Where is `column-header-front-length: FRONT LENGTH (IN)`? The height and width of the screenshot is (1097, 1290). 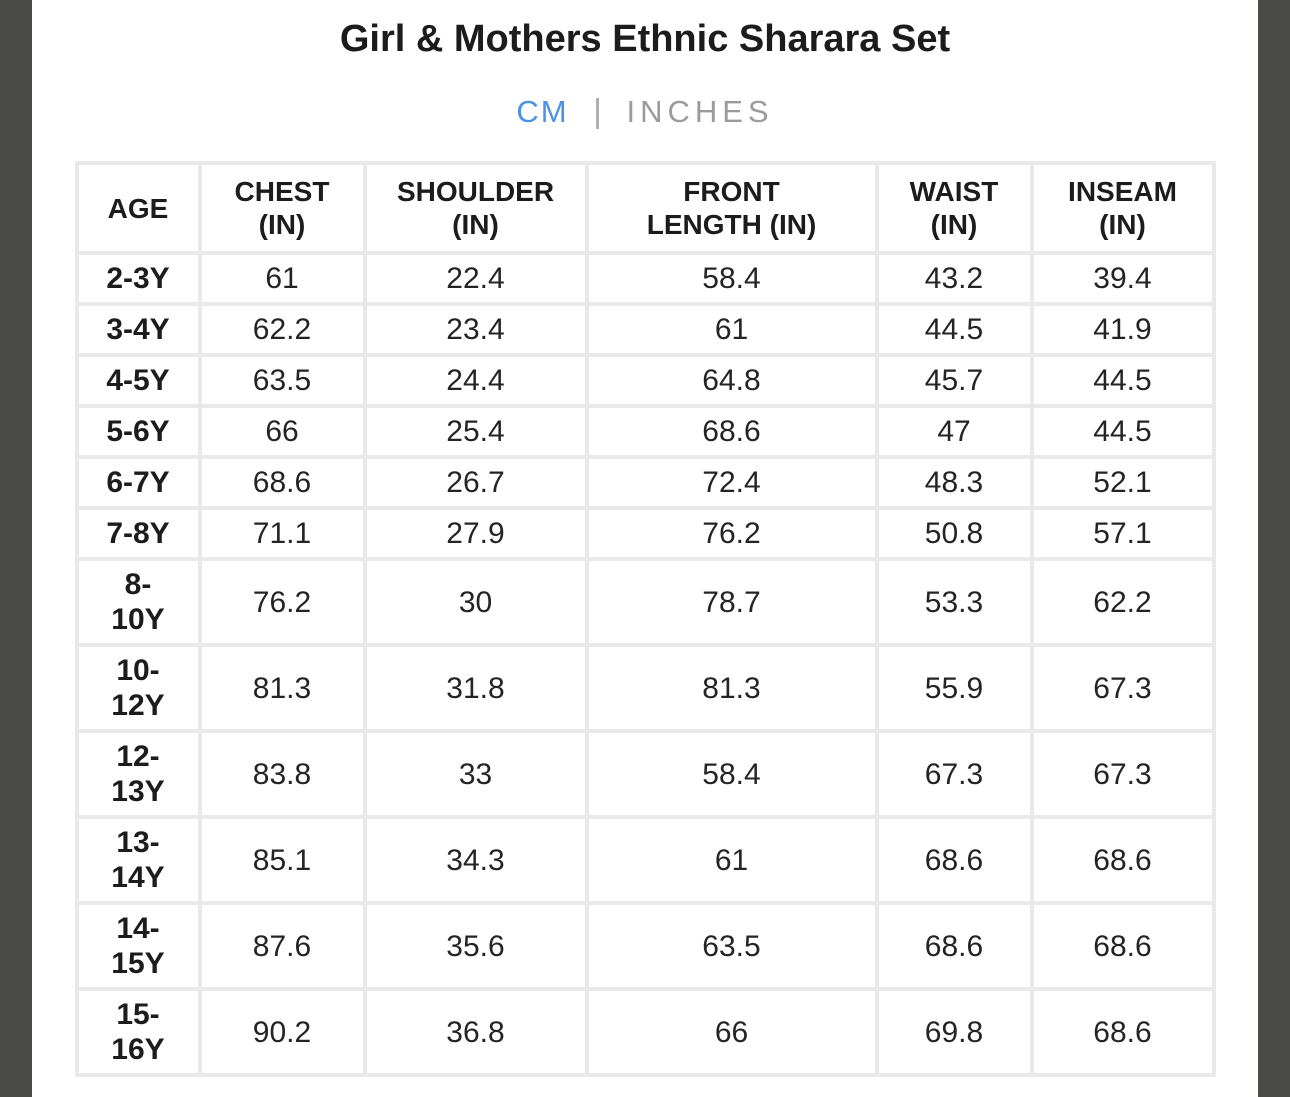 column-header-front-length: FRONT LENGTH (IN) is located at coordinates (731, 208).